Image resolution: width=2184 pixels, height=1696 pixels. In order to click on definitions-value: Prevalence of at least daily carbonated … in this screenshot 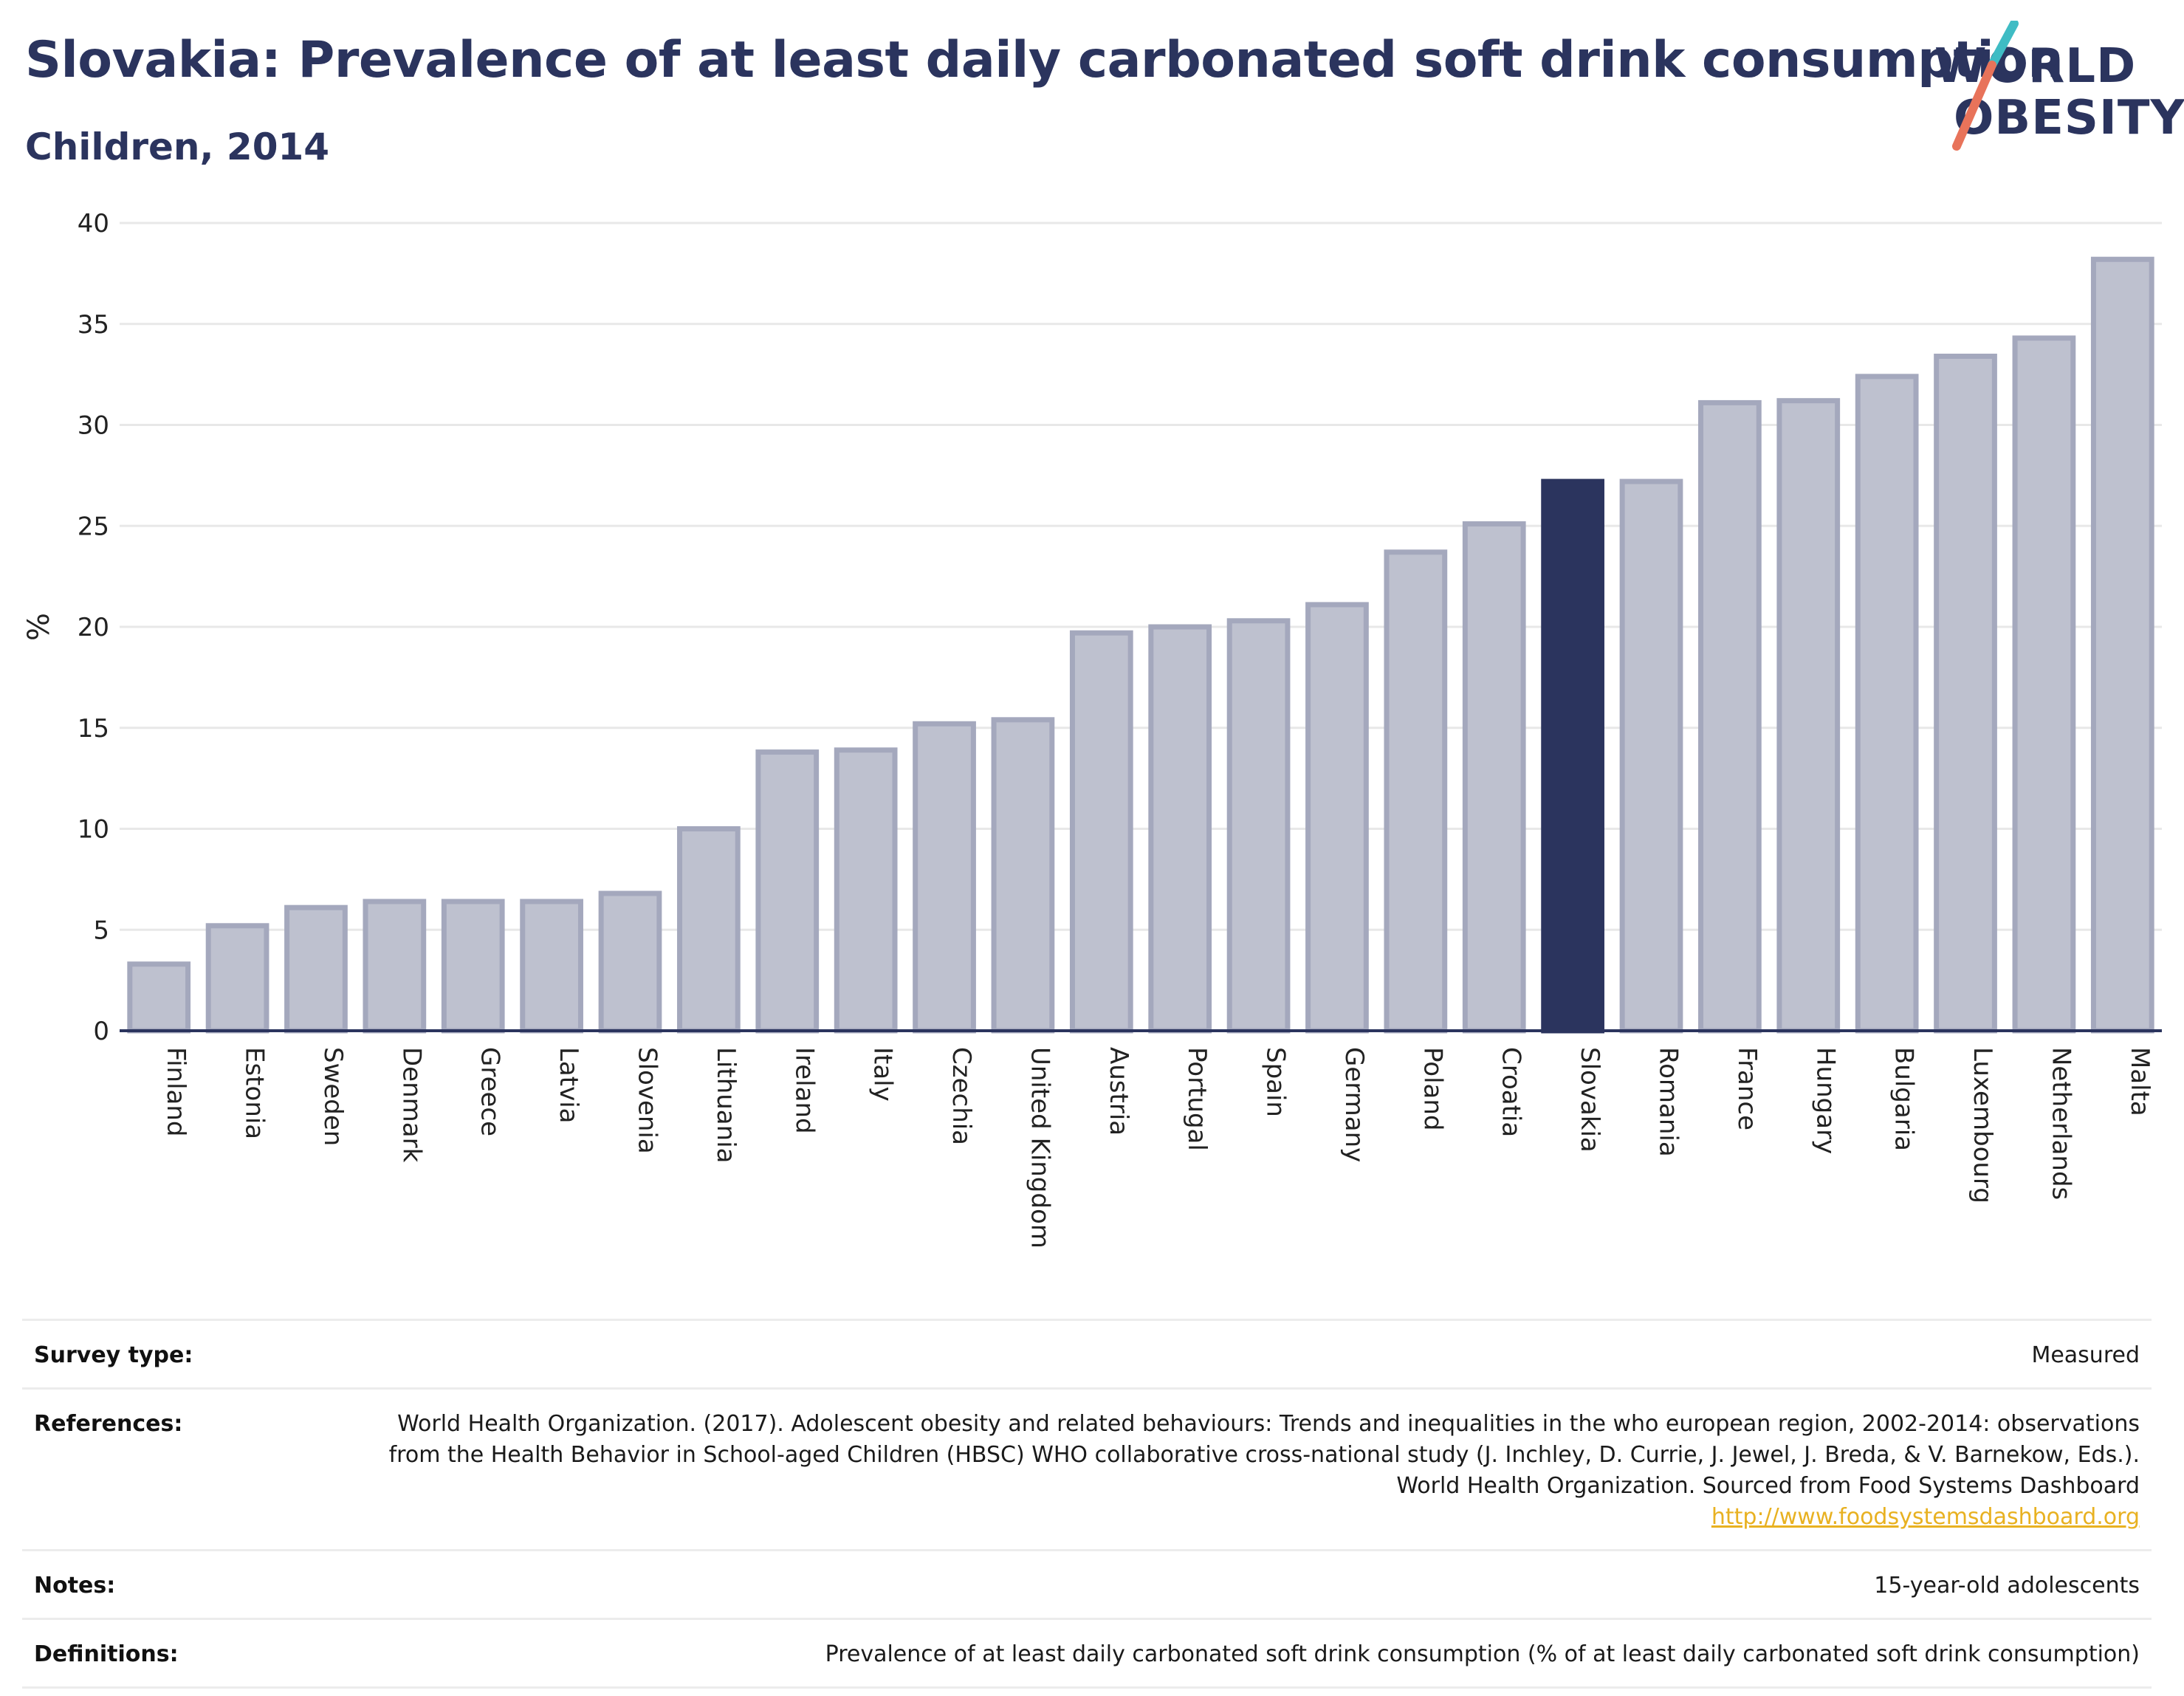, I will do `click(1483, 1654)`.